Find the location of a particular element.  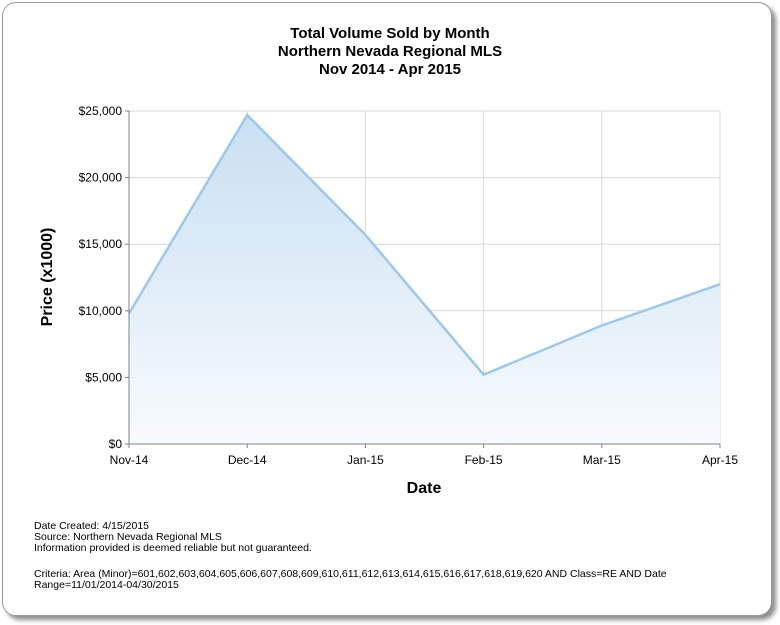

chart-subtitle-source: Northern Nevada Regional MLS is located at coordinates (390, 51).